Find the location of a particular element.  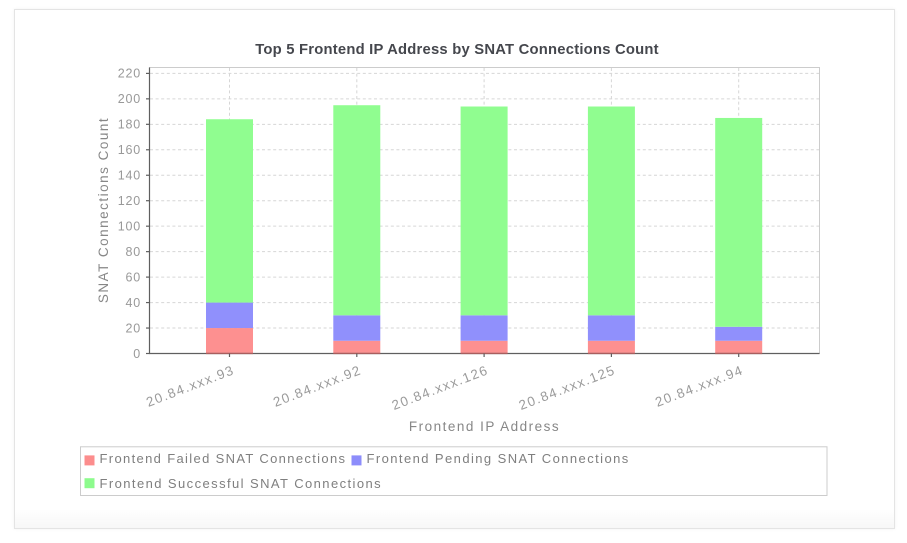

svg-text:Frontend Failed SNAT Connectio: Frontend Failed SNAT Connections is located at coordinates (223, 458).